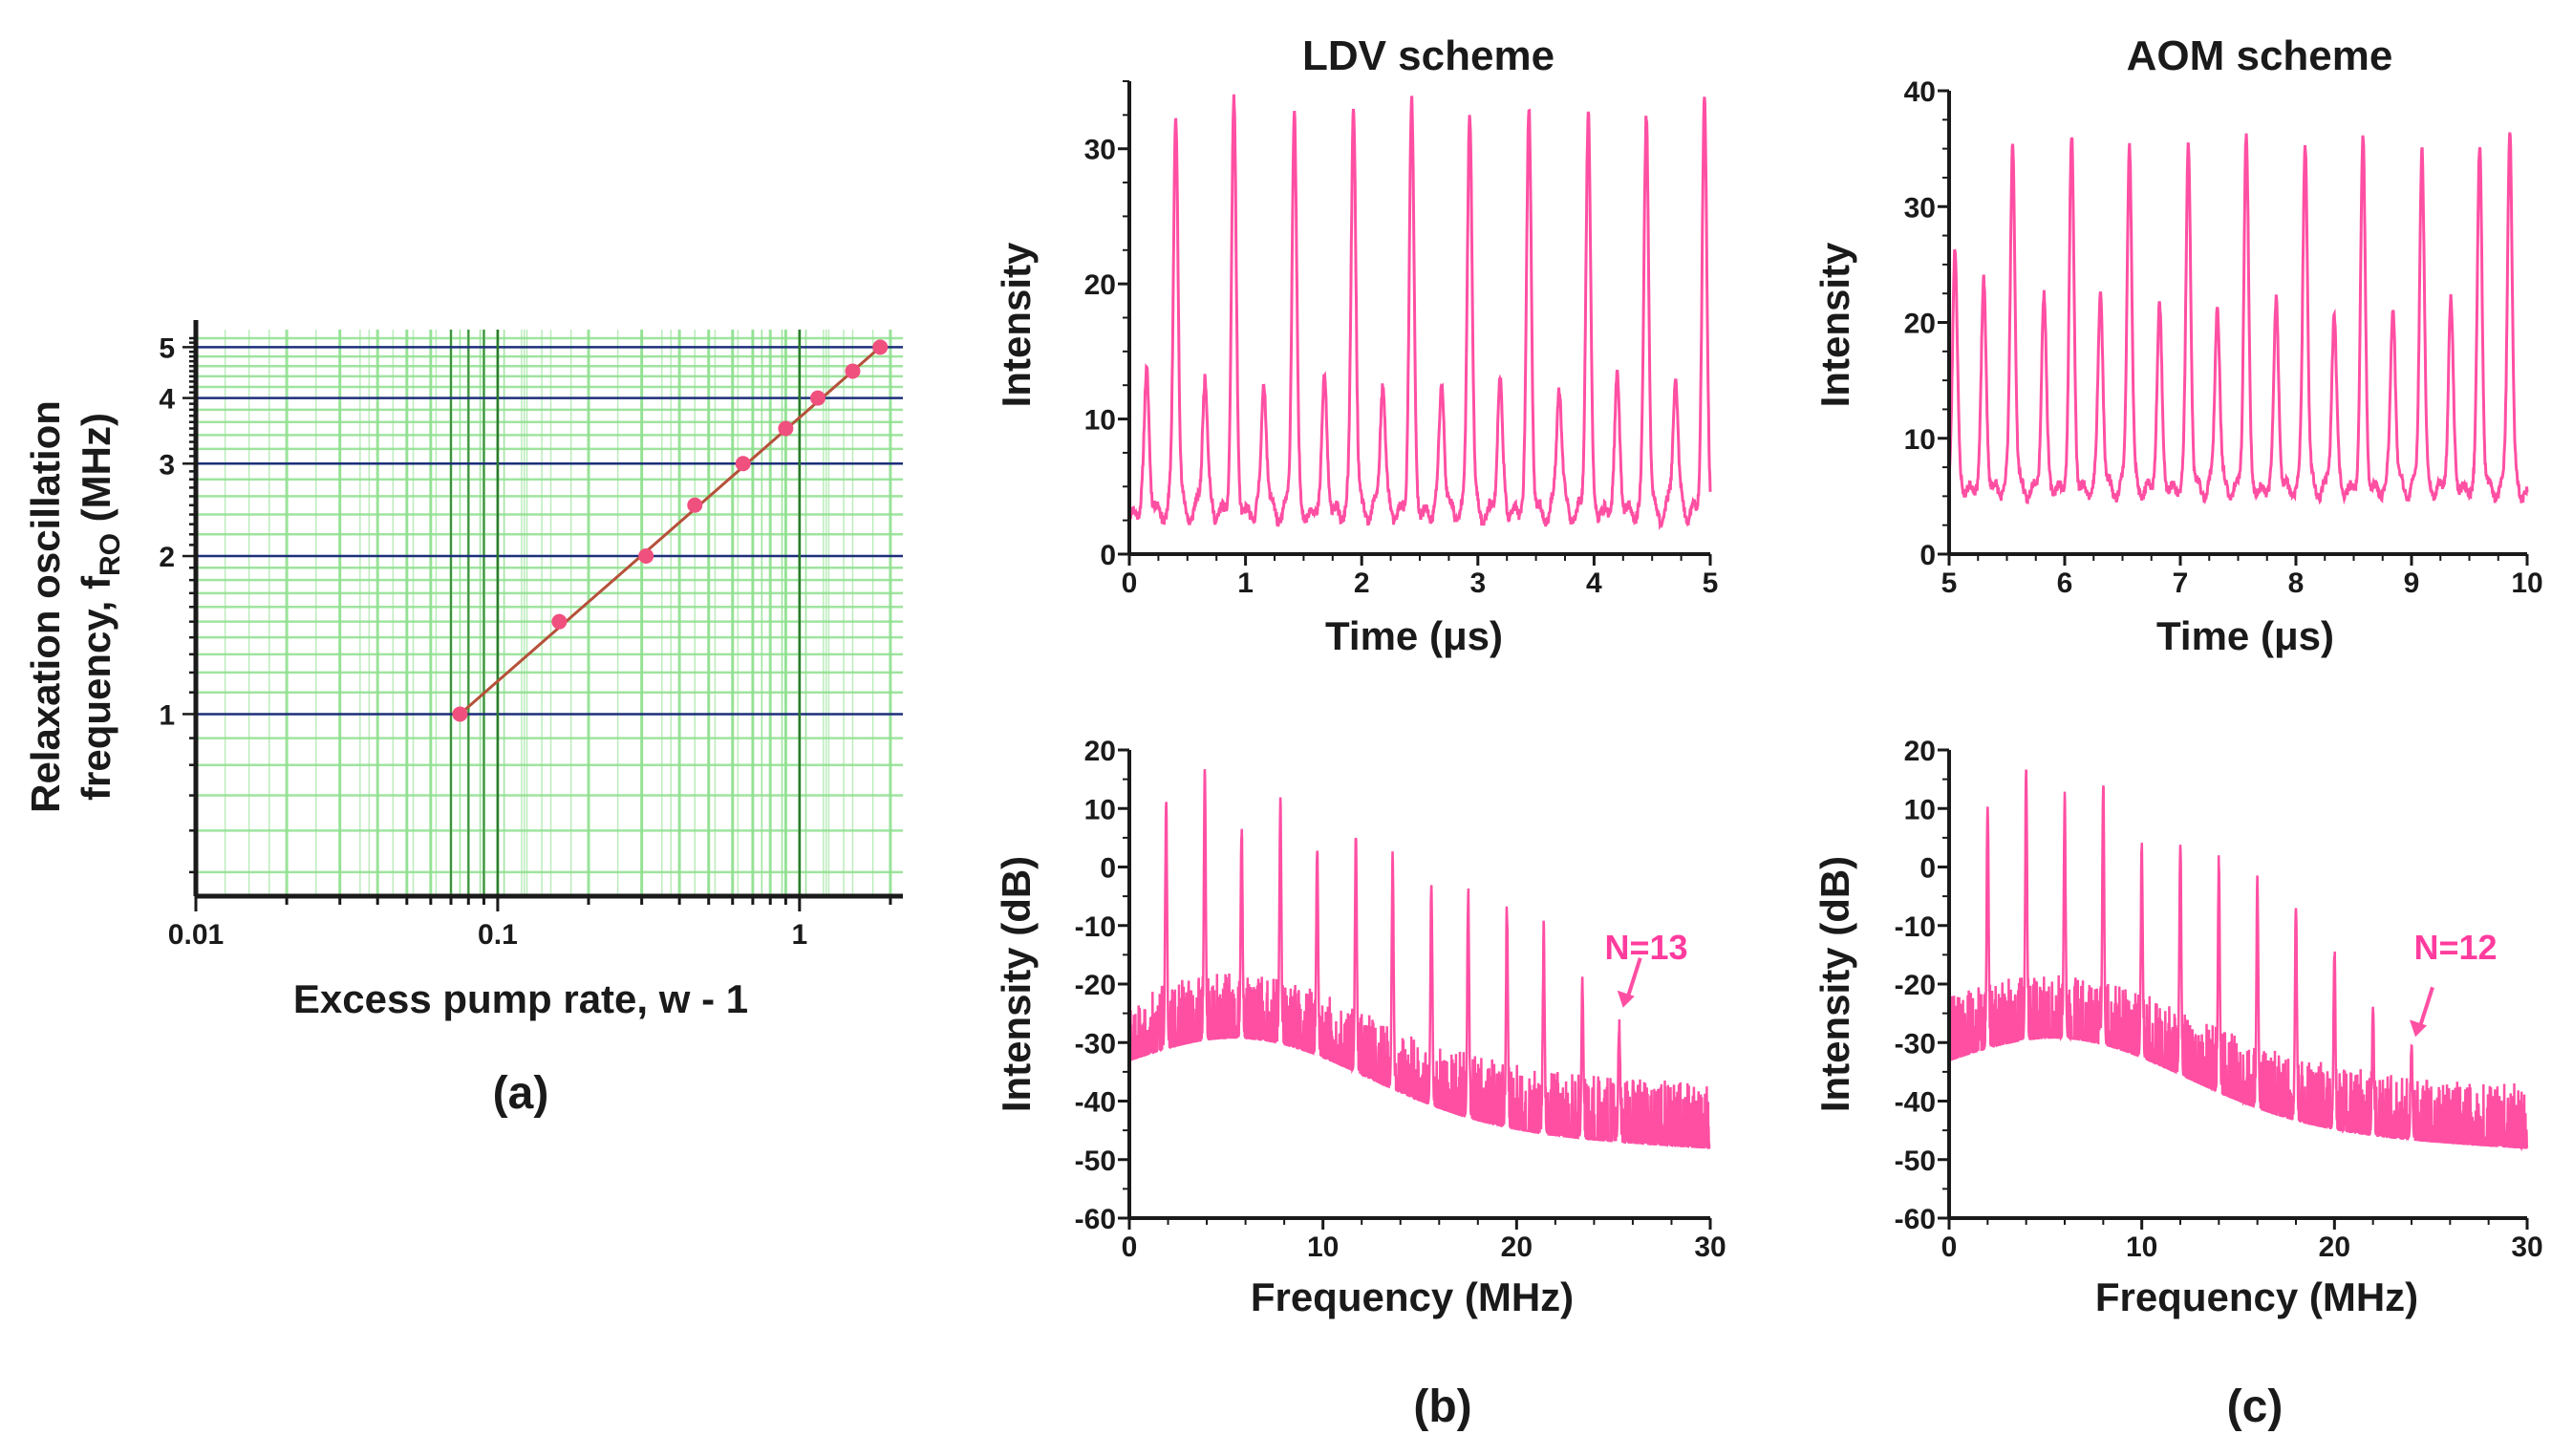 Image resolution: width=2573 pixels, height=1456 pixels. What do you see at coordinates (1920, 752) in the screenshot?
I see `panel-c-spec-y-tick-label: 20` at bounding box center [1920, 752].